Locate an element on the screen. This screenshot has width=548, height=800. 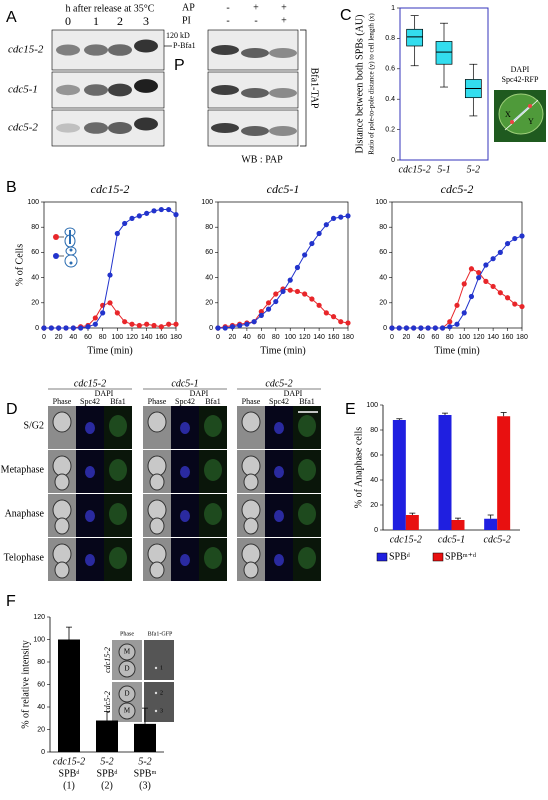
lane-label: 0 is located at coordinates (68, 21).